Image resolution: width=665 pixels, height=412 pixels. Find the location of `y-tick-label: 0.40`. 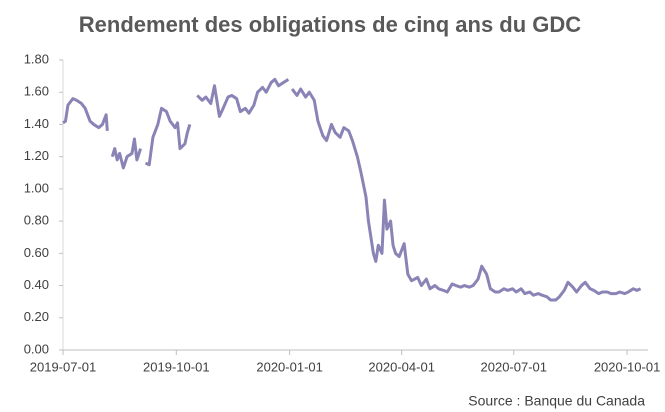

y-tick-label: 0.40 is located at coordinates (36, 284).